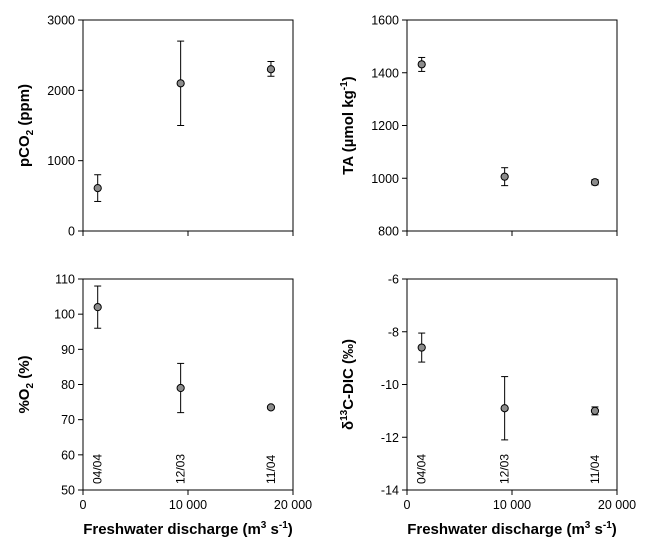  I want to click on y-tick-label: -14, so click(390, 491).